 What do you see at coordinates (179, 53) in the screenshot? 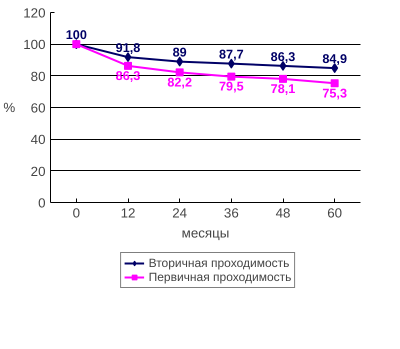
I see `data-label: 89` at bounding box center [179, 53].